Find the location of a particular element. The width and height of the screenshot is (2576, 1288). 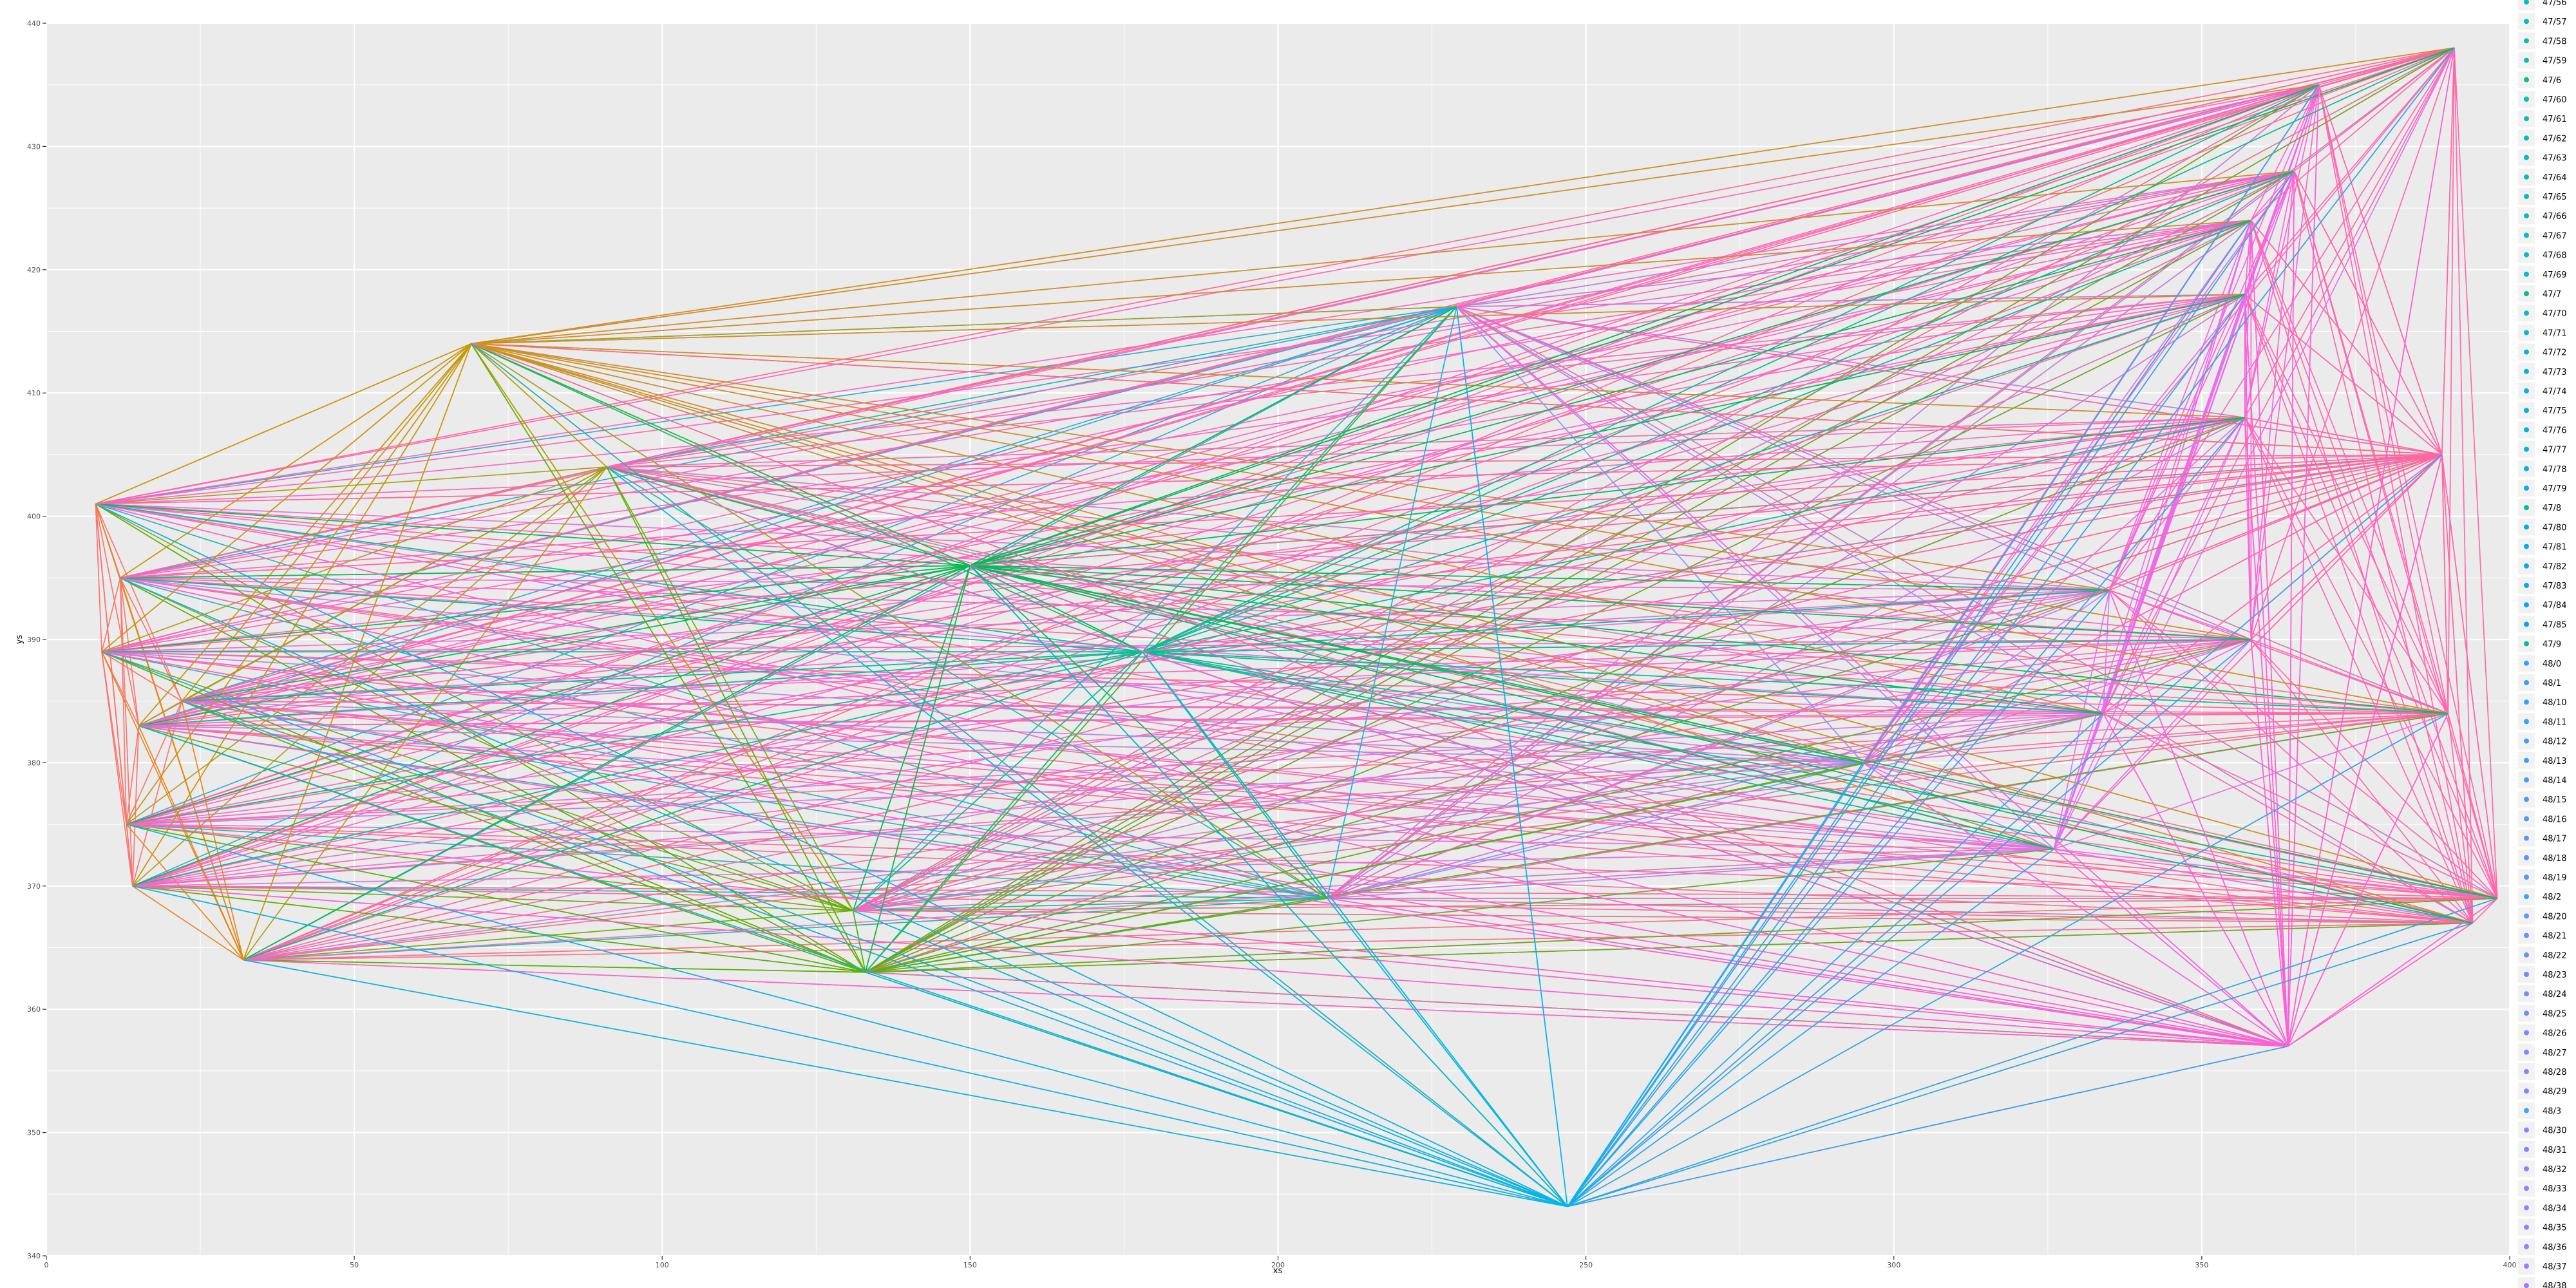

legend-item: 48/3 is located at coordinates (2539, 1110).